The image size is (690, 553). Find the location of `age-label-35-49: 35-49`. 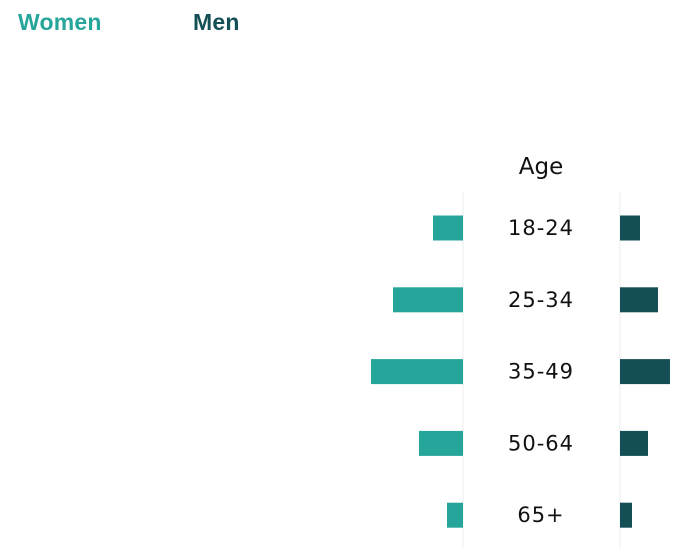

age-label-35-49: 35-49 is located at coordinates (541, 372).